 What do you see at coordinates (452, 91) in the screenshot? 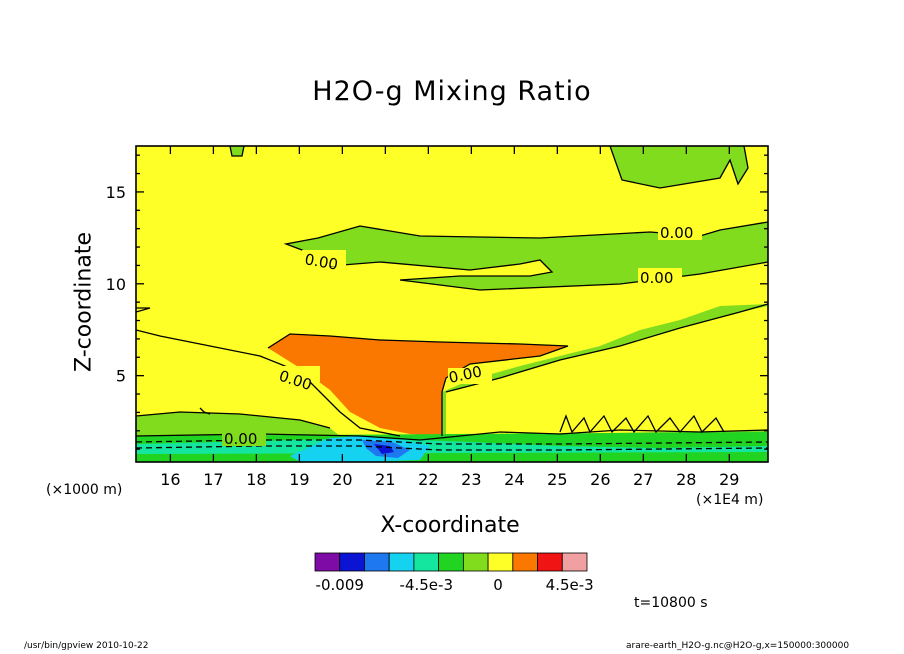
I see `chart-title: H2O-g Mixing Ratio` at bounding box center [452, 91].